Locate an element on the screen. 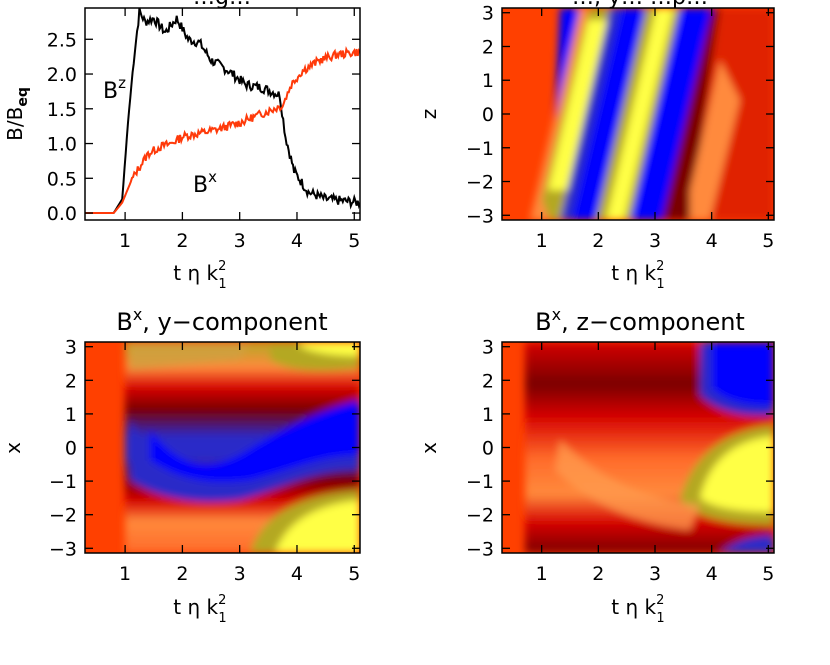 Image resolution: width=830 pixels, height=665 pixels. y-tick-label: 1.0 is located at coordinates (62, 145).